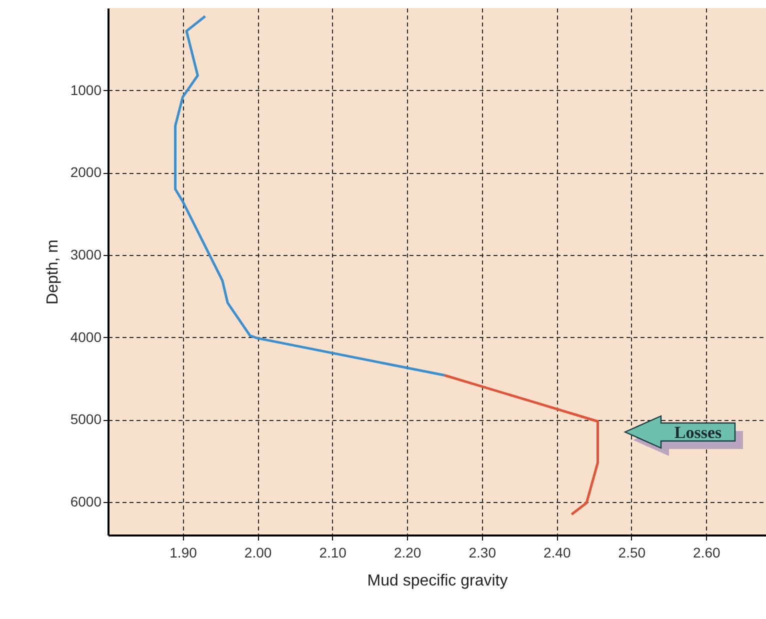 This screenshot has width=766, height=619. What do you see at coordinates (482, 552) in the screenshot?
I see `x-tick-label: 2.30` at bounding box center [482, 552].